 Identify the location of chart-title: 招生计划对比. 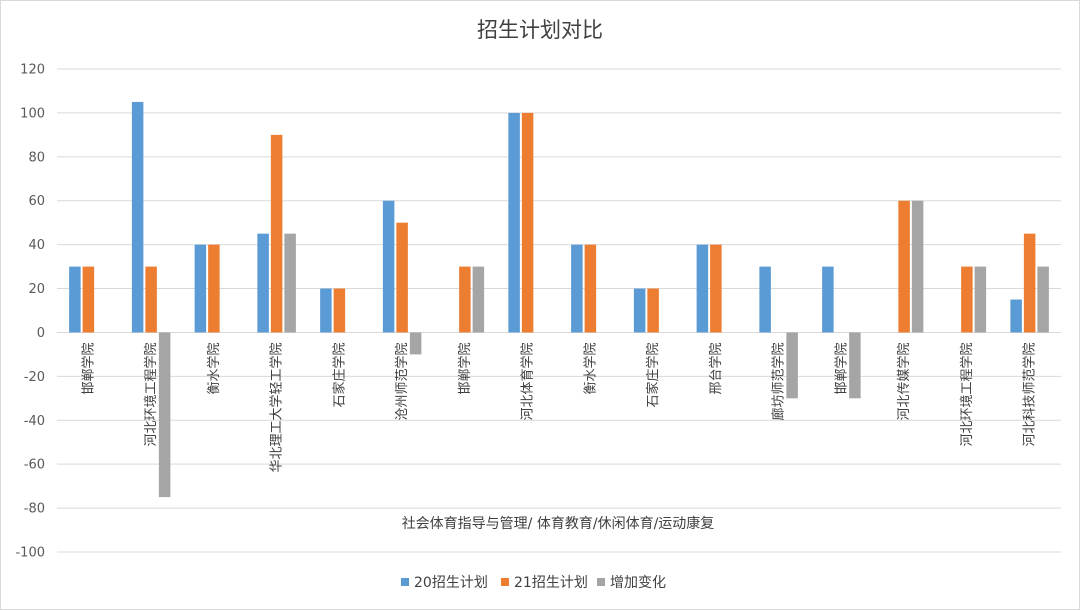
(540, 30).